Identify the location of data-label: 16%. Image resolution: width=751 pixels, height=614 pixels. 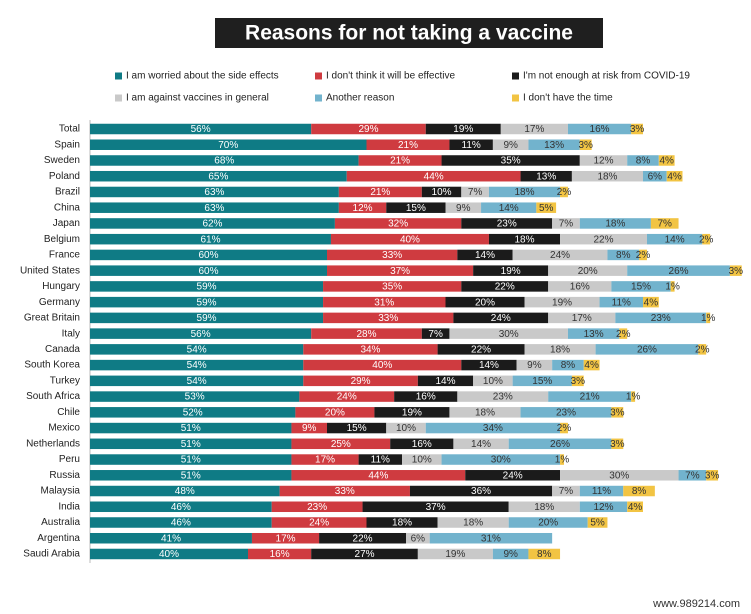
(600, 129).